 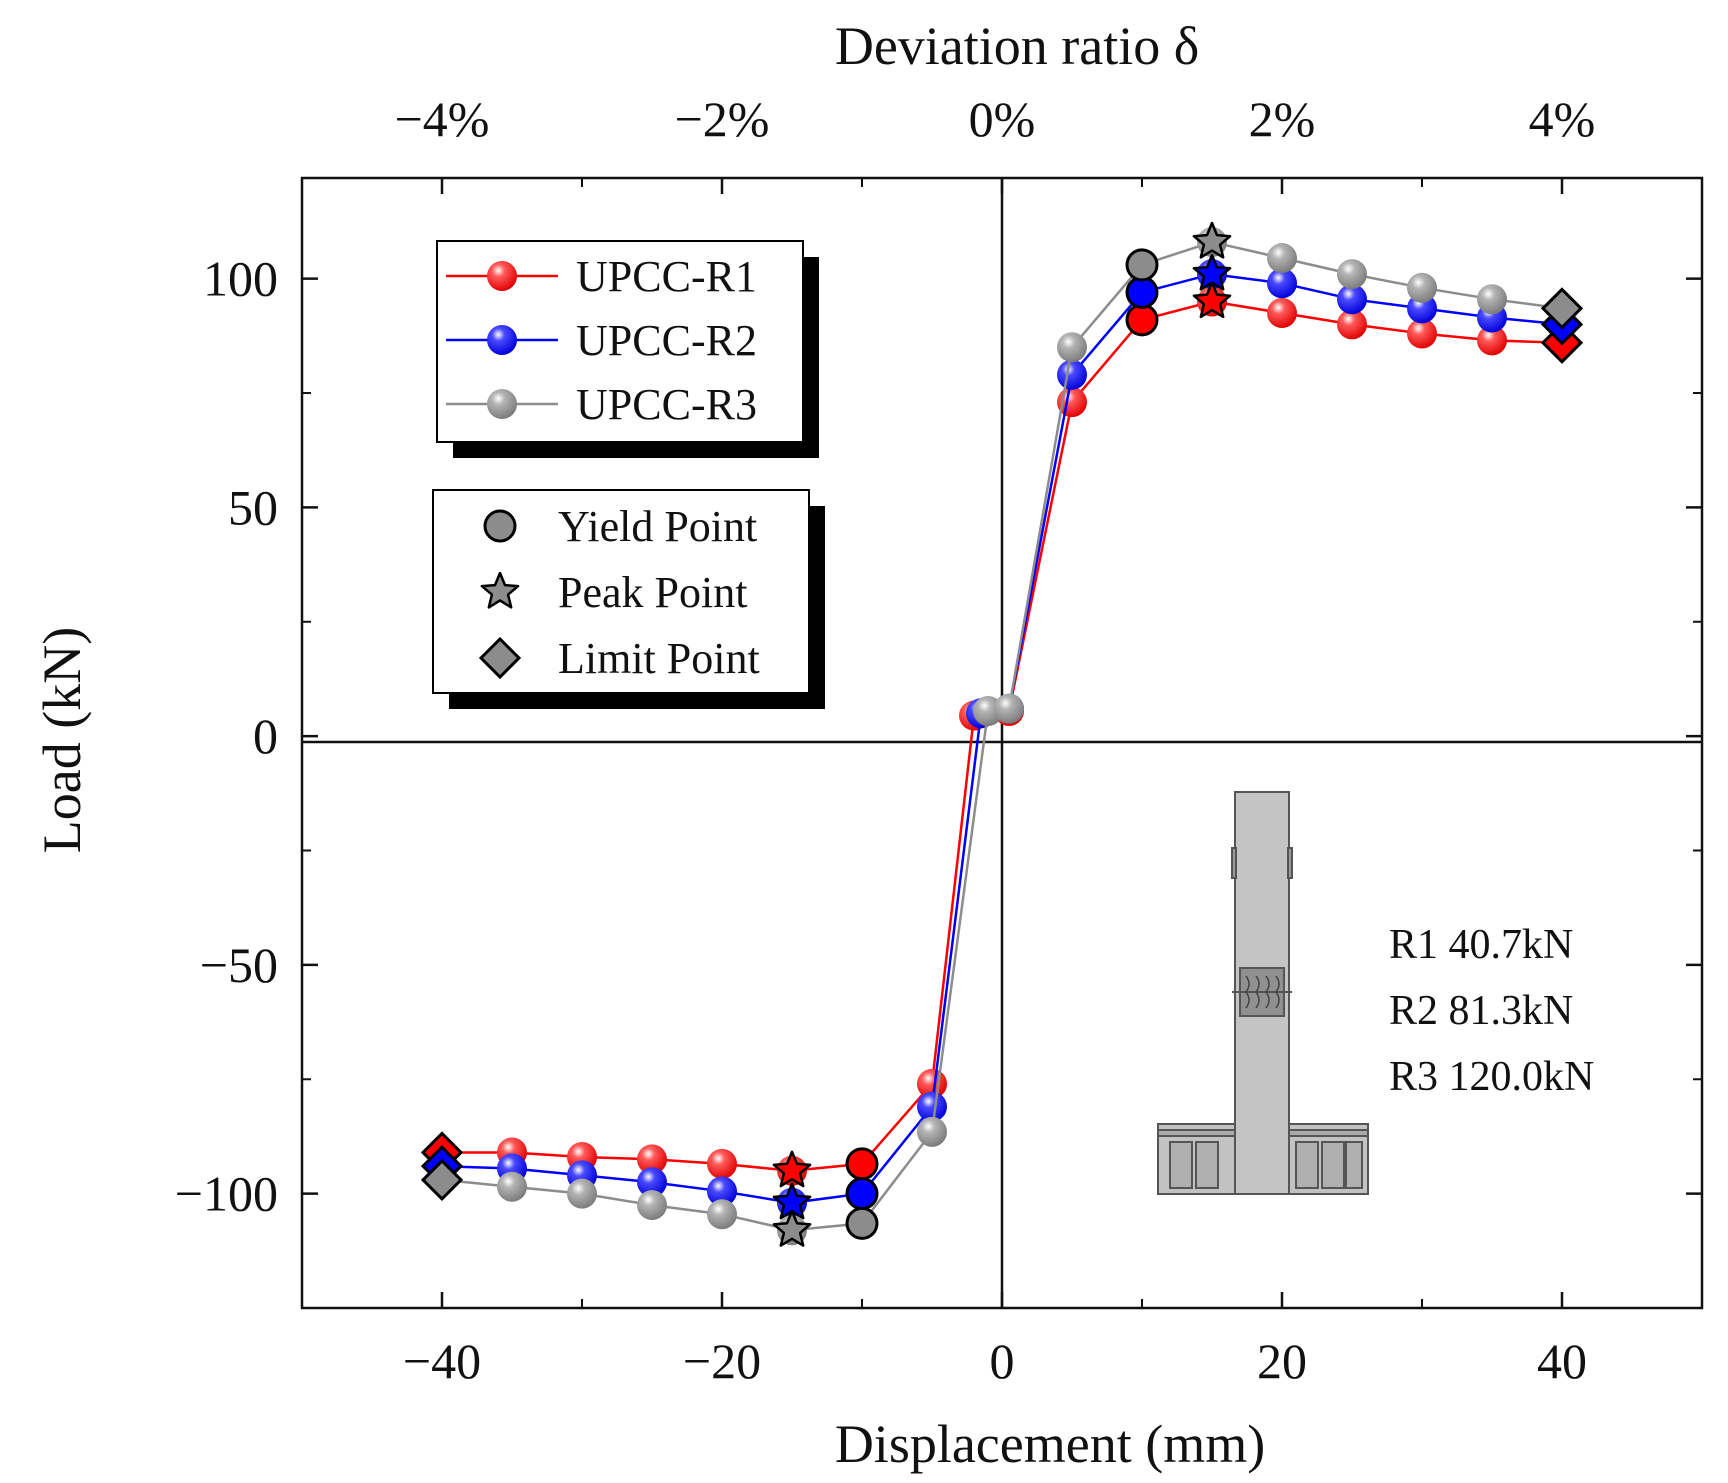 What do you see at coordinates (240, 279) in the screenshot?
I see `y-tick-label: 100` at bounding box center [240, 279].